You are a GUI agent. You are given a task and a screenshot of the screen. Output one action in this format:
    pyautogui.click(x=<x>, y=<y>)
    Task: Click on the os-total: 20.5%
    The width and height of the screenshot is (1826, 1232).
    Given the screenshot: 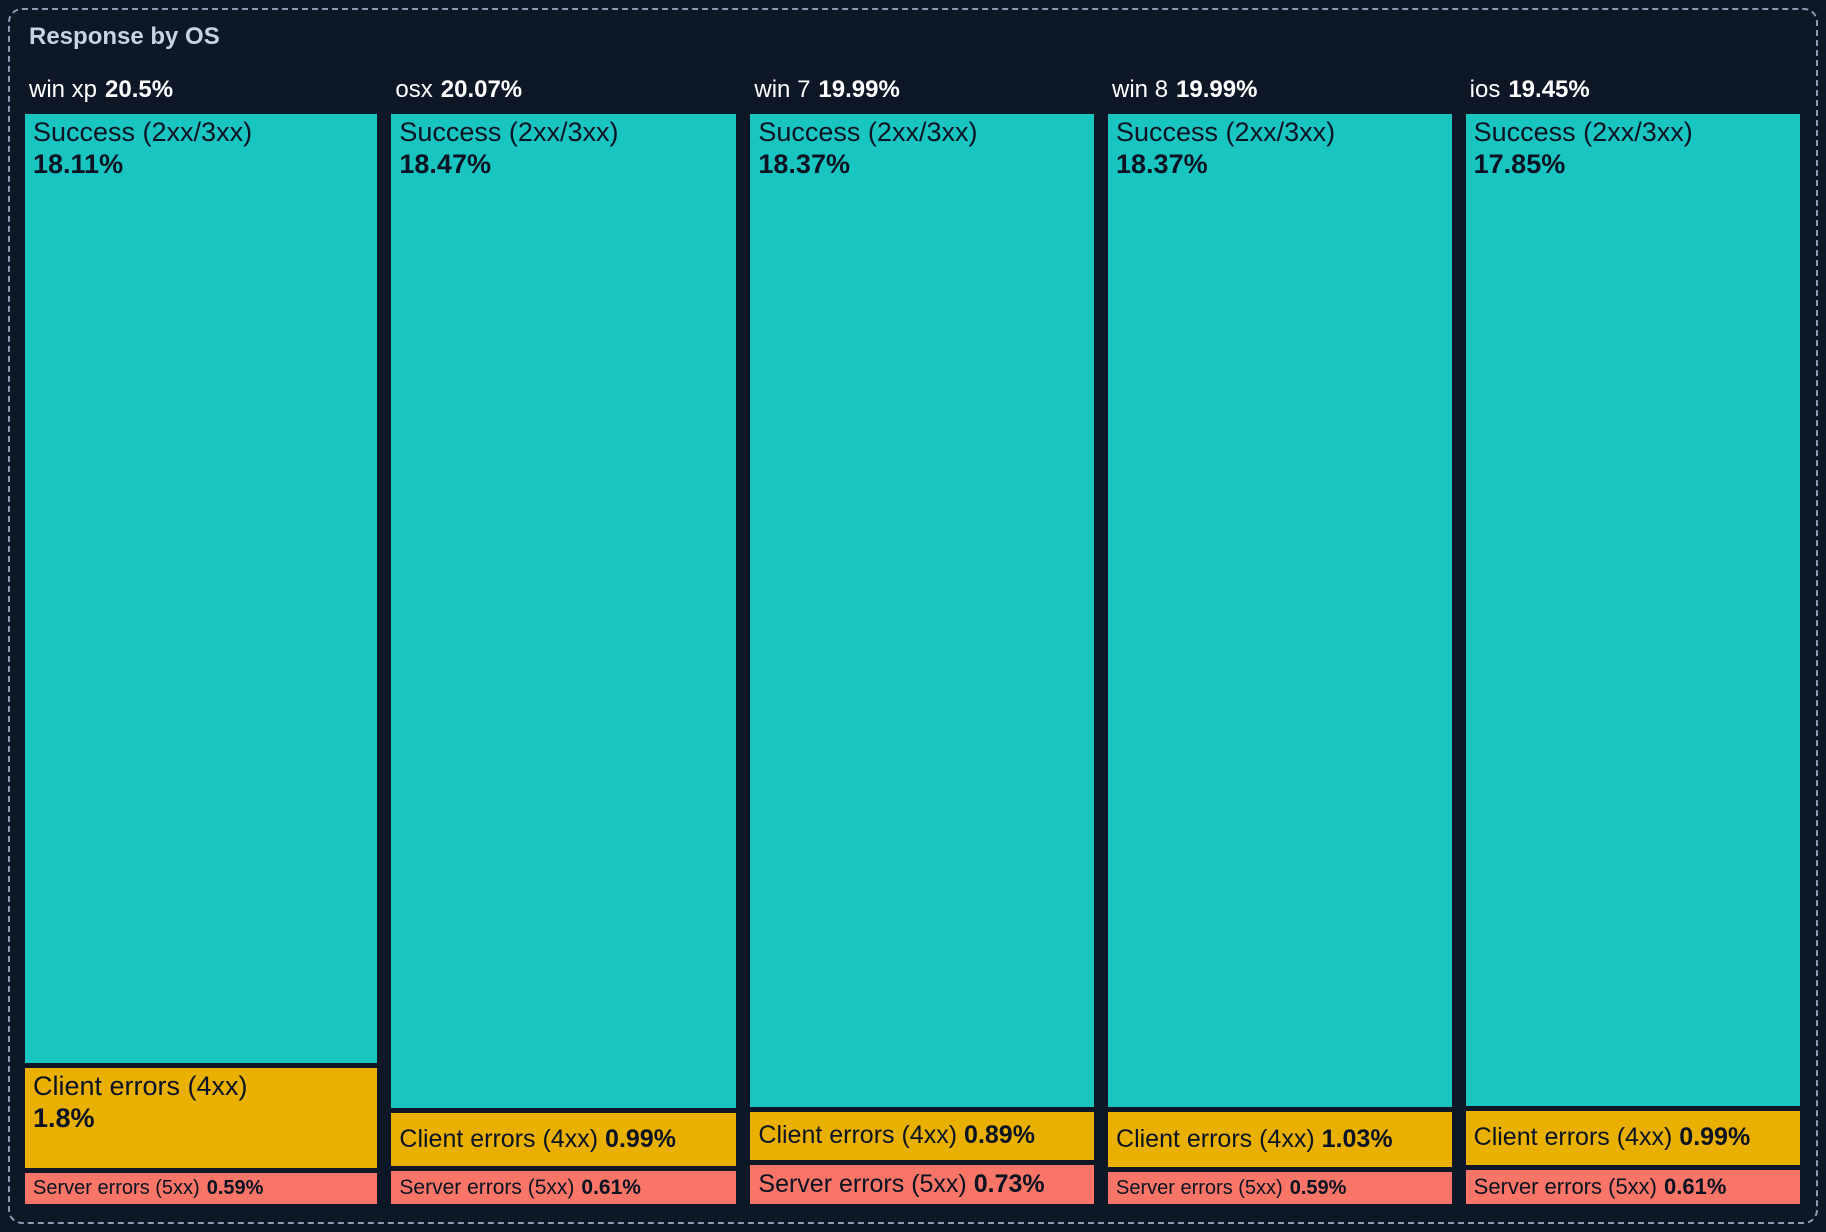 What is the action you would take?
    pyautogui.click(x=139, y=89)
    